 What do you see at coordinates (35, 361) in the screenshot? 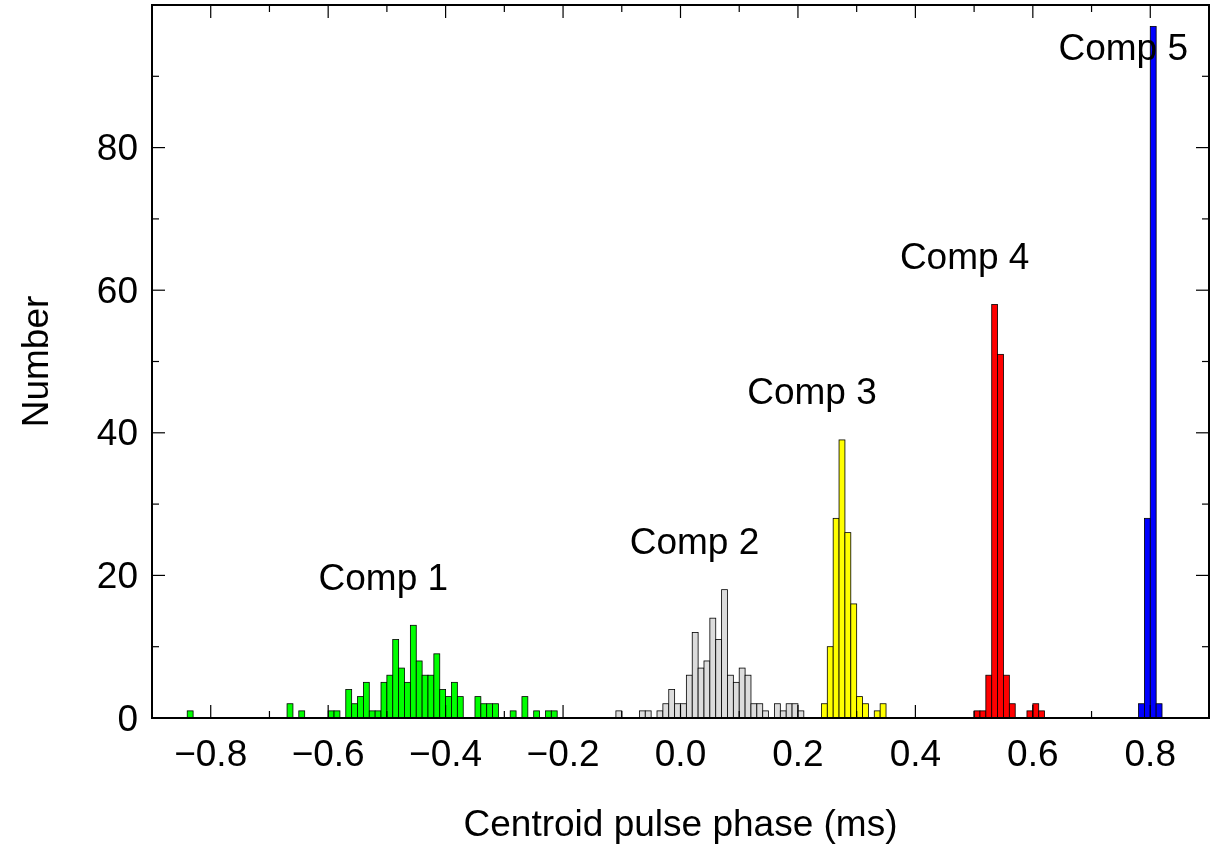
I see `y-axis-title: Number` at bounding box center [35, 361].